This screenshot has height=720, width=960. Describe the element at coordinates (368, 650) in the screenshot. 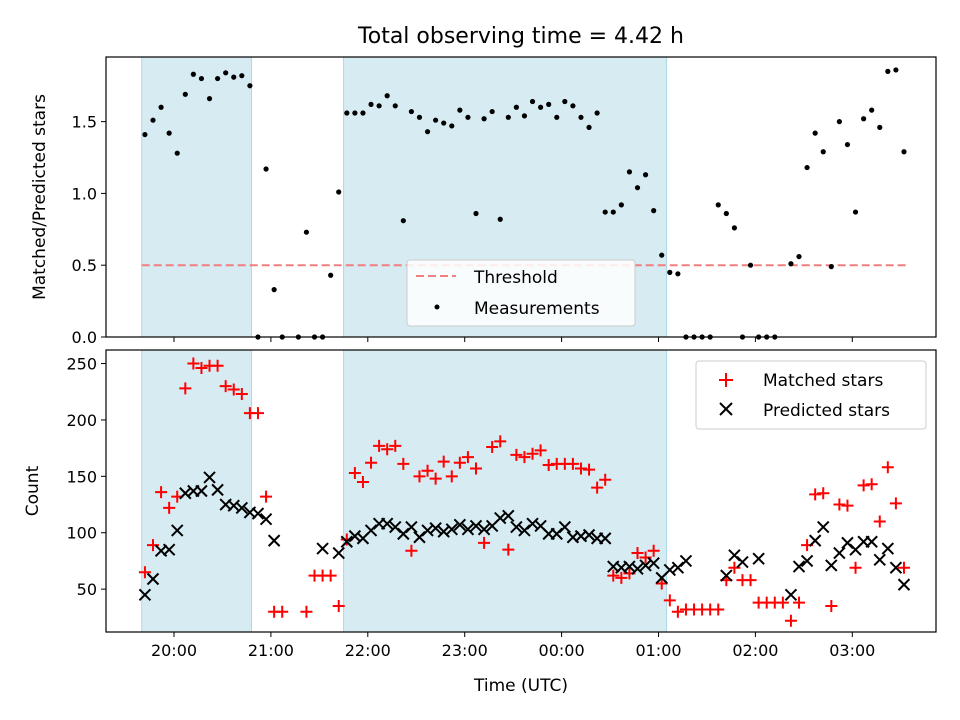

I see `x-tick-label: 22:00` at that location.